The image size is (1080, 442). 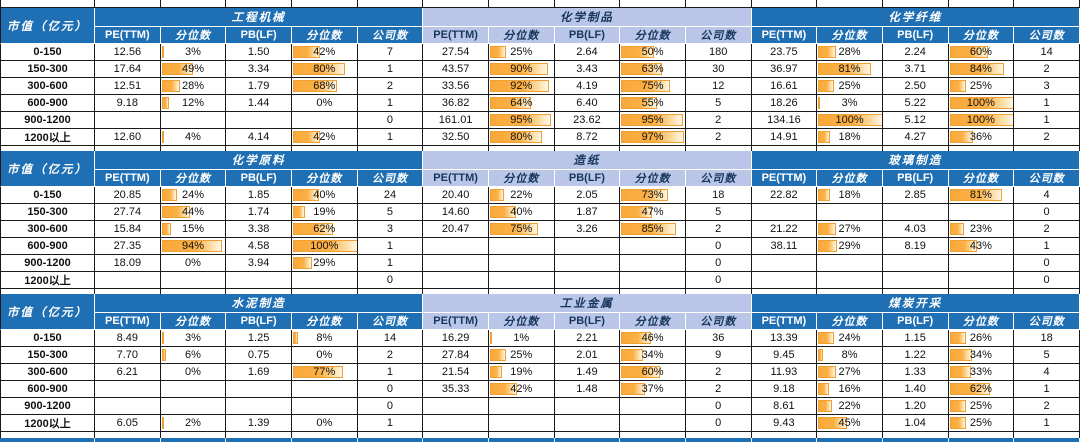 I want to click on pb-percentile-cell: 36%, so click(x=981, y=137).